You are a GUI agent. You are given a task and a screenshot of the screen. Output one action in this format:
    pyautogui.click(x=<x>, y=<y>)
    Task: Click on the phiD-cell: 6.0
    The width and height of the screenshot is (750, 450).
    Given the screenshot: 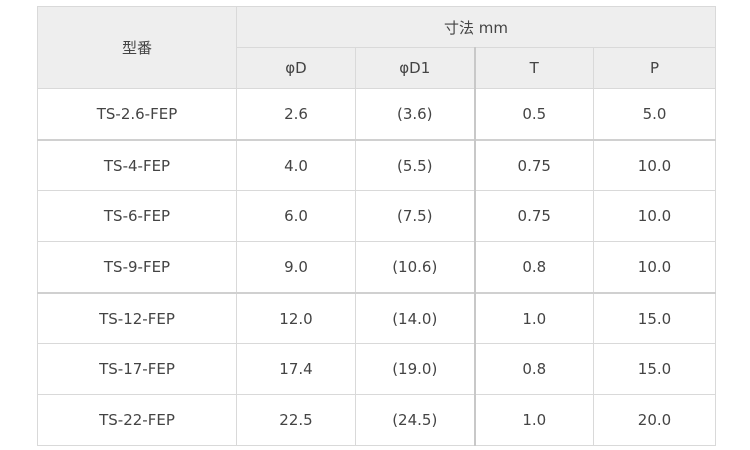 What is the action you would take?
    pyautogui.click(x=296, y=216)
    